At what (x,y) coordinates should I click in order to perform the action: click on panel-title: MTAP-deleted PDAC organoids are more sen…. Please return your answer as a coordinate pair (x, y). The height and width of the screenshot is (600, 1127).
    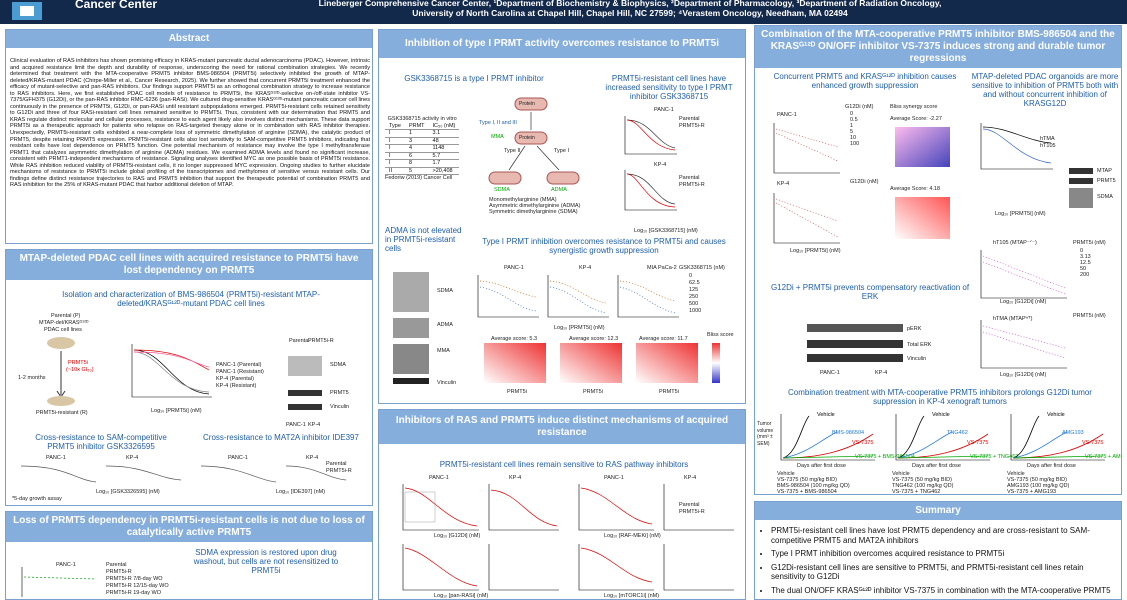
    Looking at the image, I should click on (1045, 90).